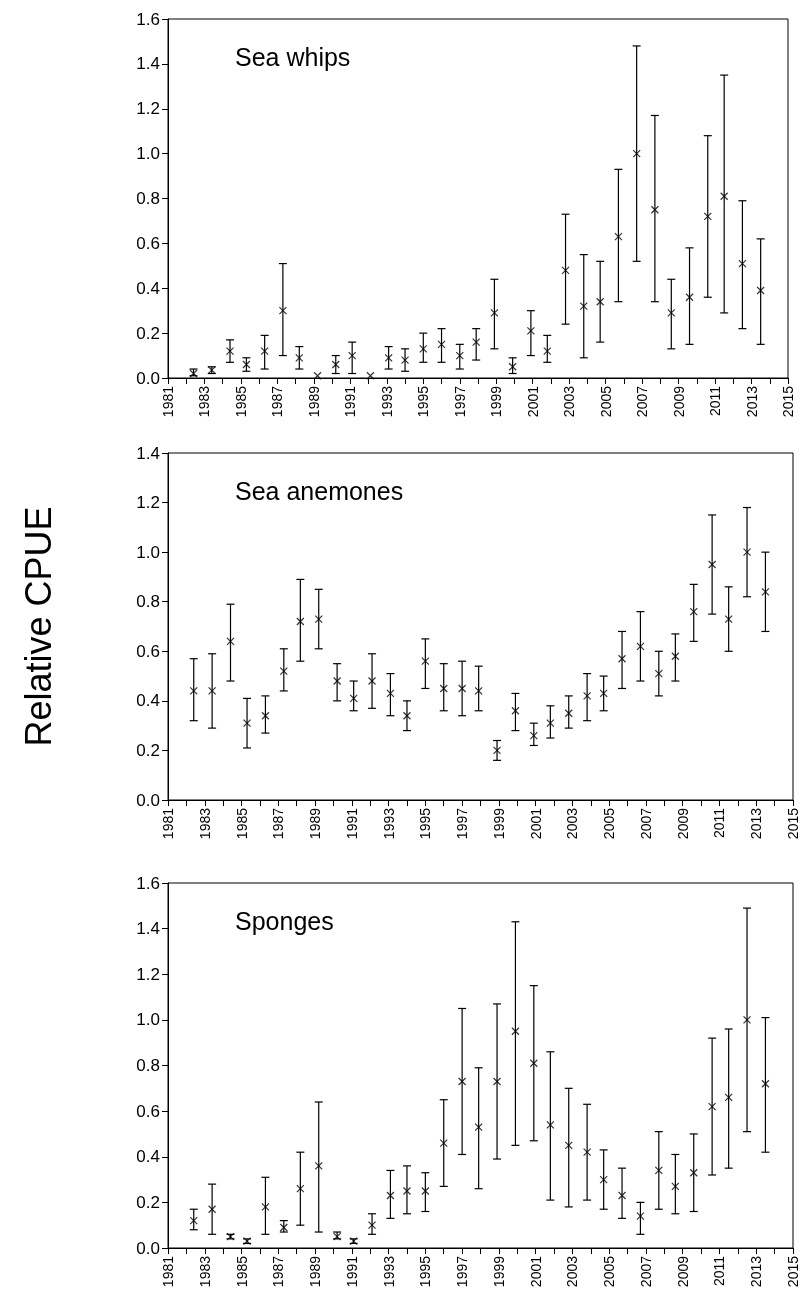 The height and width of the screenshot is (1305, 800). I want to click on x-tick-label: 1995, so click(425, 823).